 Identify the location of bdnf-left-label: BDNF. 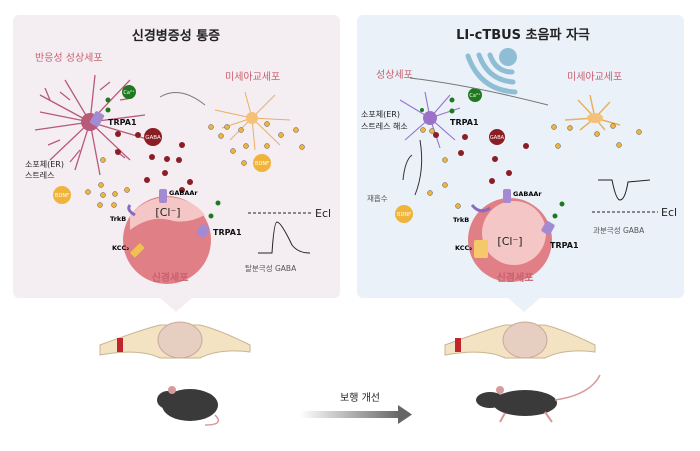
(62, 196).